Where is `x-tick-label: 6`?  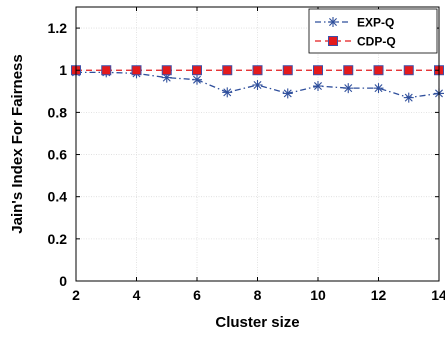
x-tick-label: 6 is located at coordinates (197, 295).